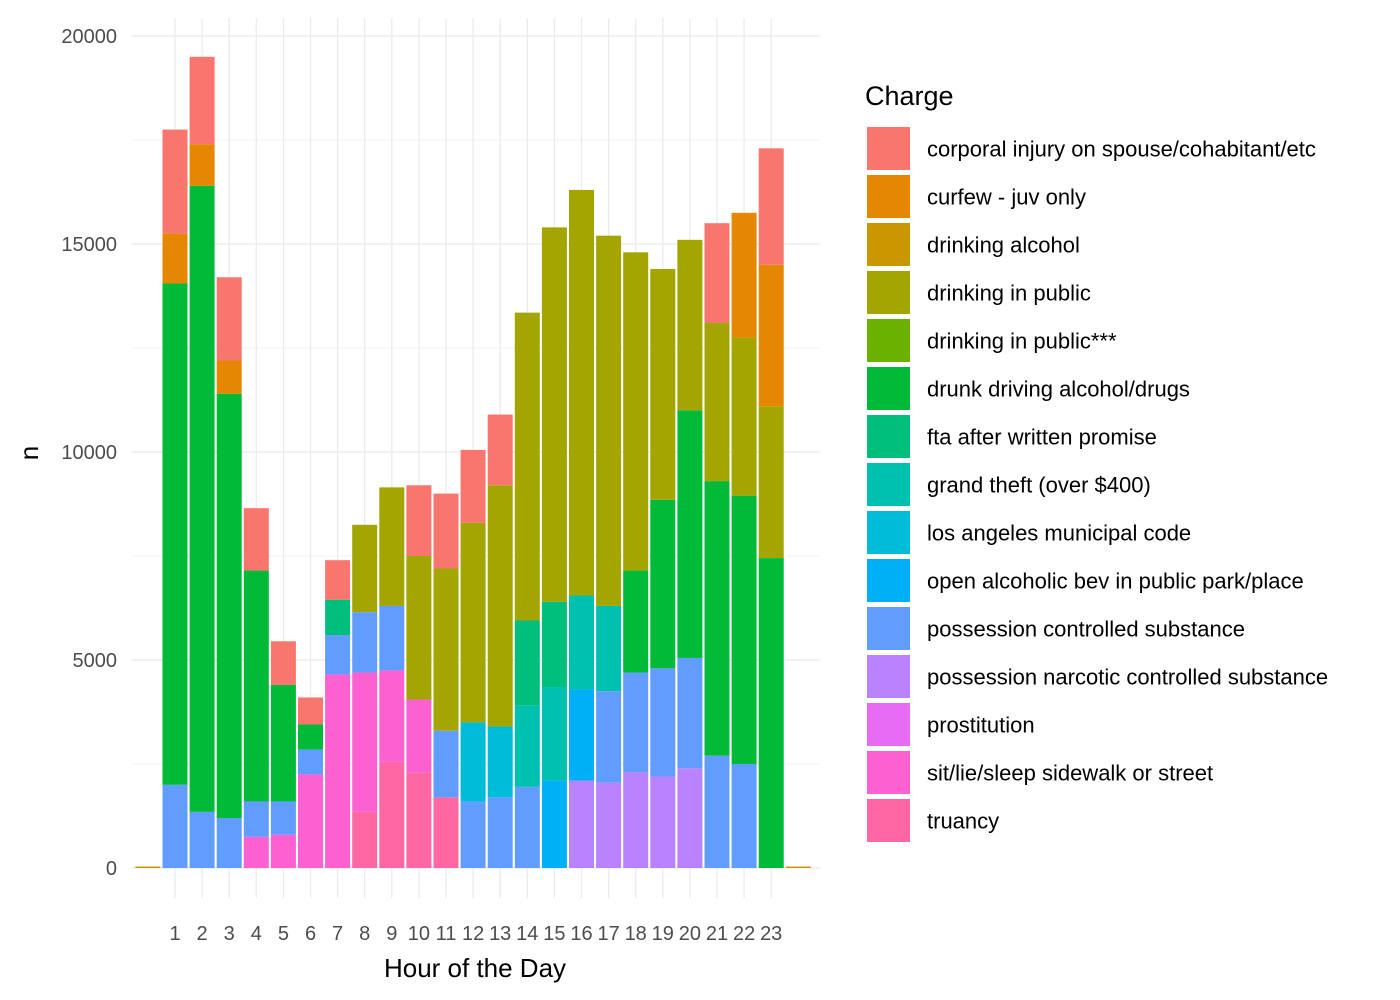 The height and width of the screenshot is (1000, 1400). I want to click on legend-label: possession controlled substance, so click(1086, 629).